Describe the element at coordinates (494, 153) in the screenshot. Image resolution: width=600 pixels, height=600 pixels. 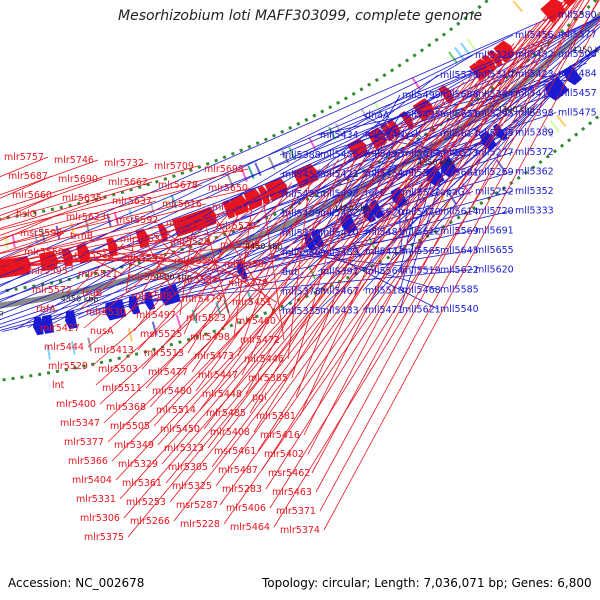
I see `minus-strand-gene-label: mll5277` at that location.